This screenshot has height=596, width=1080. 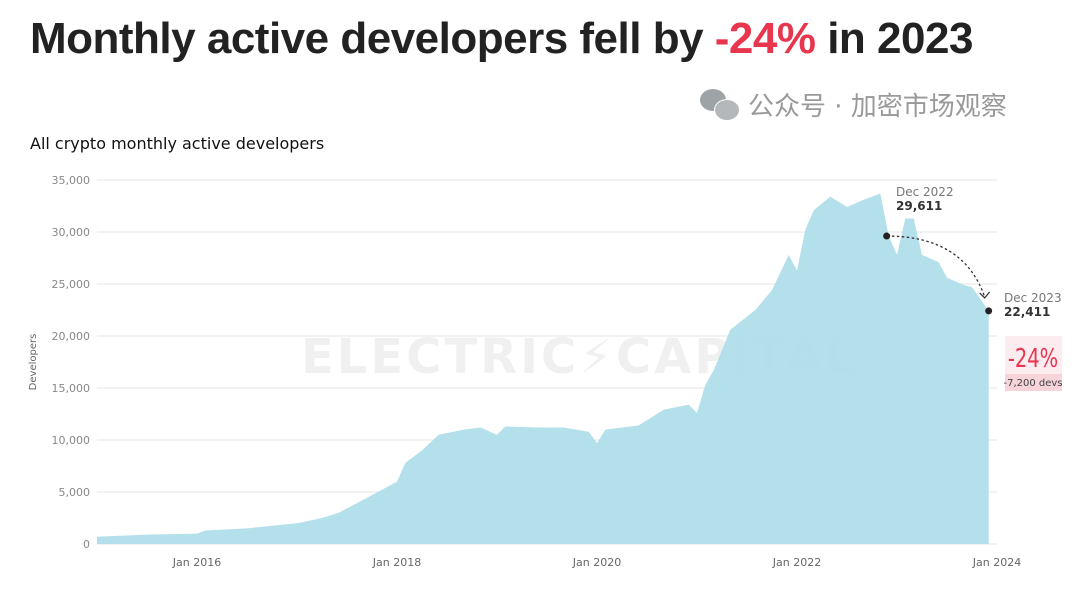 I want to click on change-badge-sub, so click(x=1033, y=382).